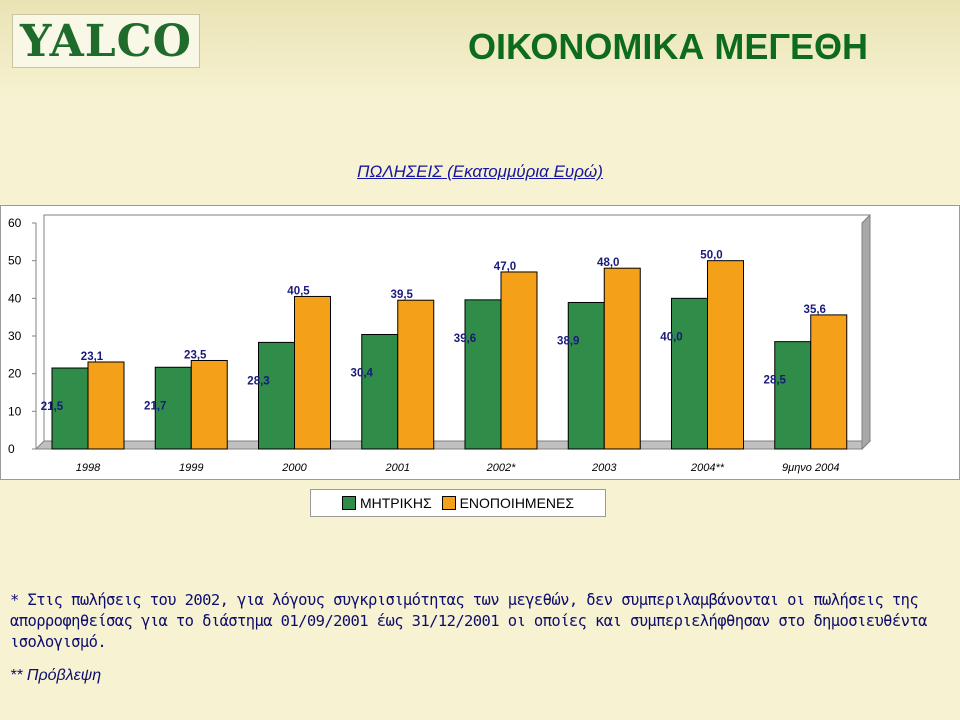 This screenshot has height=720, width=960. Describe the element at coordinates (11, 449) in the screenshot. I see `y-tick-label: 0` at that location.